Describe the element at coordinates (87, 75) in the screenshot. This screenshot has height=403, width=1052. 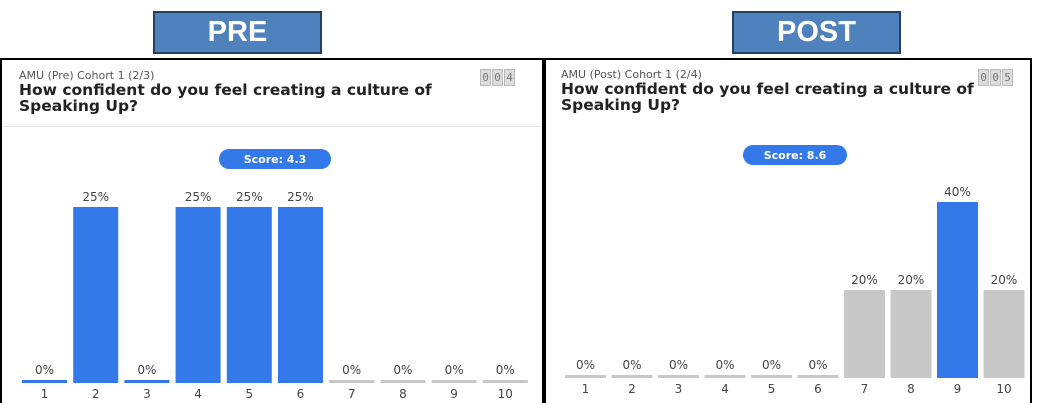
I see `poll-subtitle: AMU (Pre) Cohort 1 (2/3)` at that location.